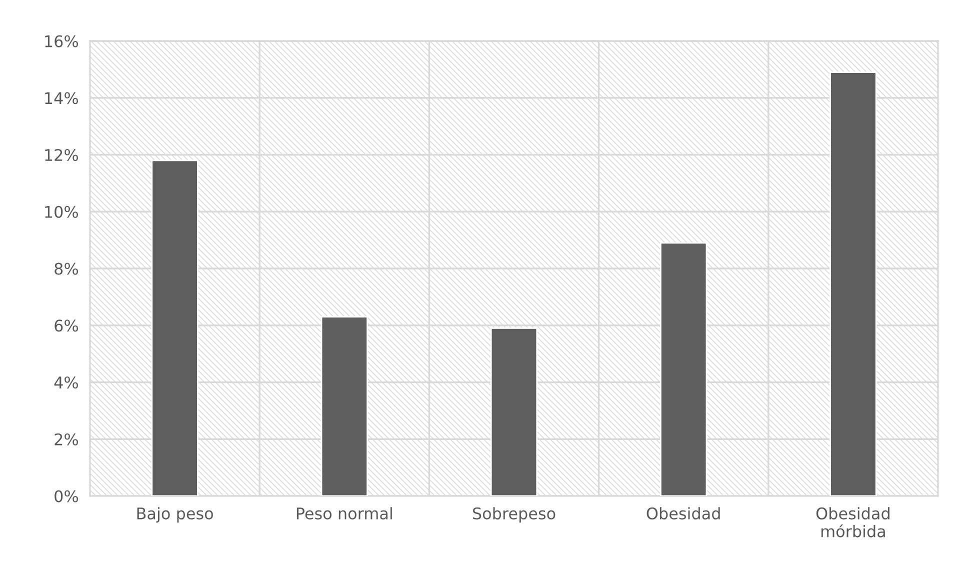 Image resolution: width=954 pixels, height=579 pixels. What do you see at coordinates (66, 382) in the screenshot?
I see `y-tick-label: 4%` at bounding box center [66, 382].